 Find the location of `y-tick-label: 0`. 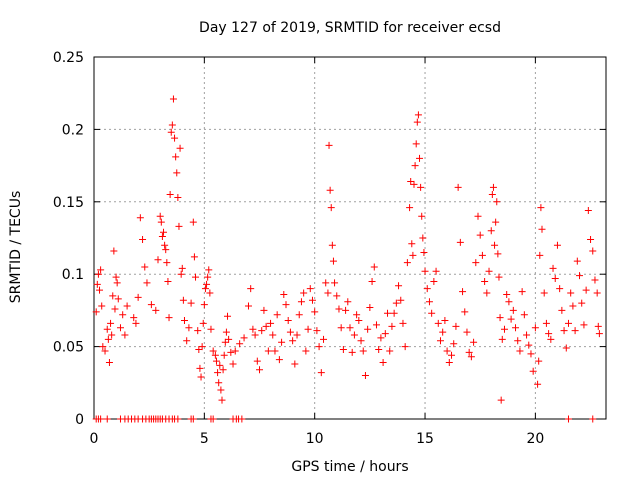

y-tick-label: 0 is located at coordinates (79, 420).